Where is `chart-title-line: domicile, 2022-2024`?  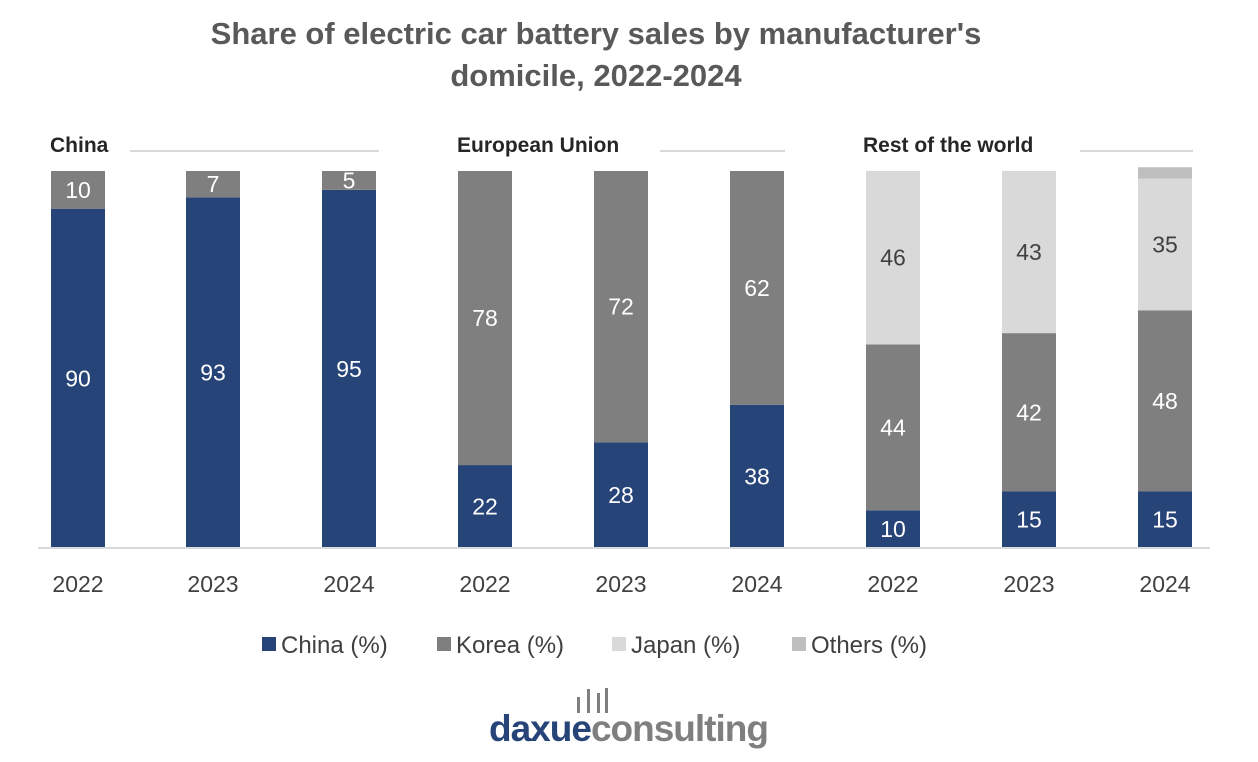
chart-title-line: domicile, 2022-2024 is located at coordinates (596, 75).